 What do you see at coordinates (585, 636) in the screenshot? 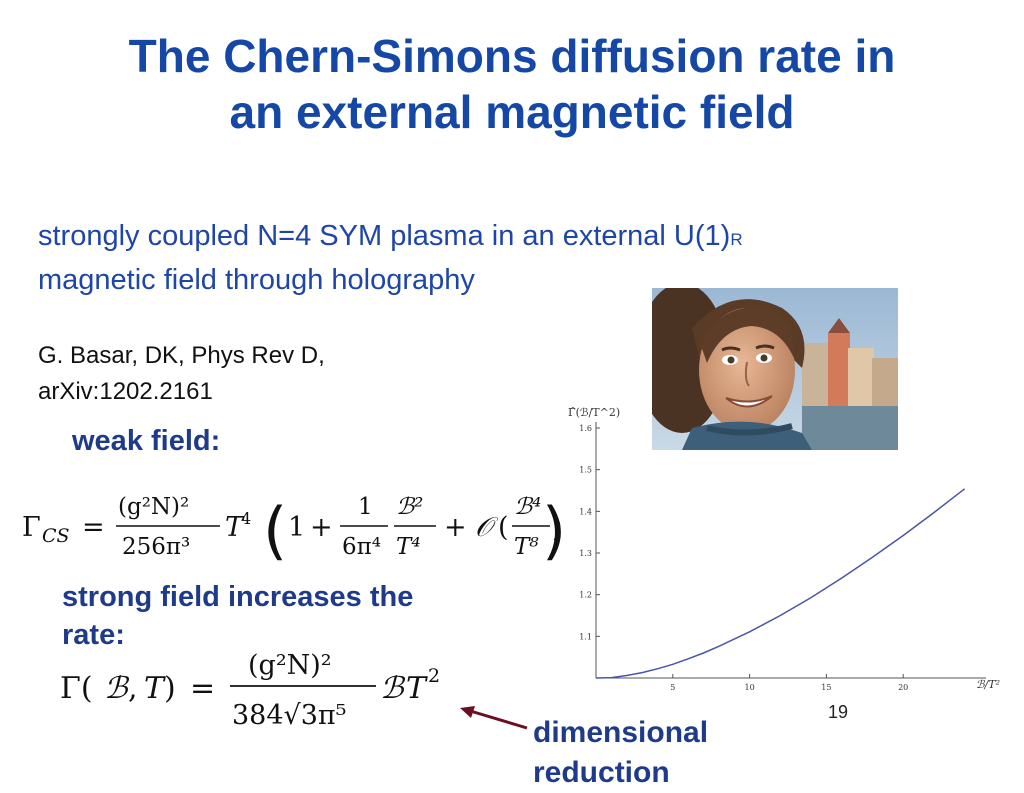
I see `chart-y-tick-label: 1.1` at bounding box center [585, 636].